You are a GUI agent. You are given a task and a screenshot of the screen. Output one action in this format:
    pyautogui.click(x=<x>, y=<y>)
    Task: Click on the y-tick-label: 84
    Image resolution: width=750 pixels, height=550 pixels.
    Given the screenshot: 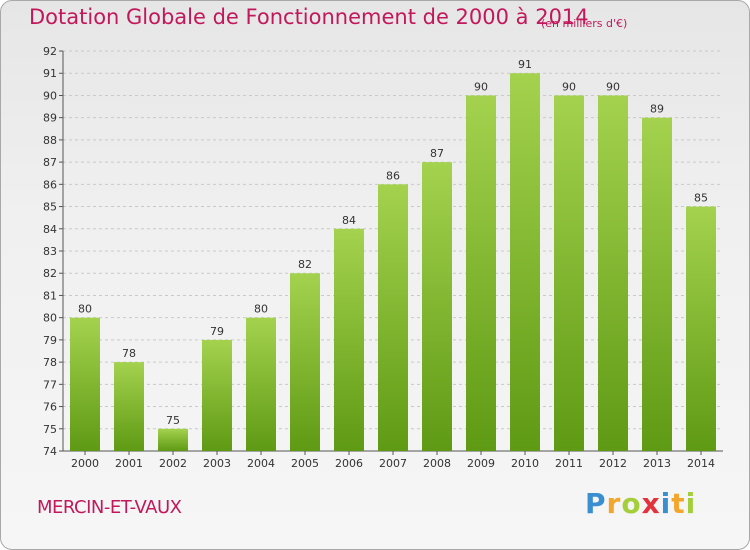 What is the action you would take?
    pyautogui.click(x=50, y=229)
    